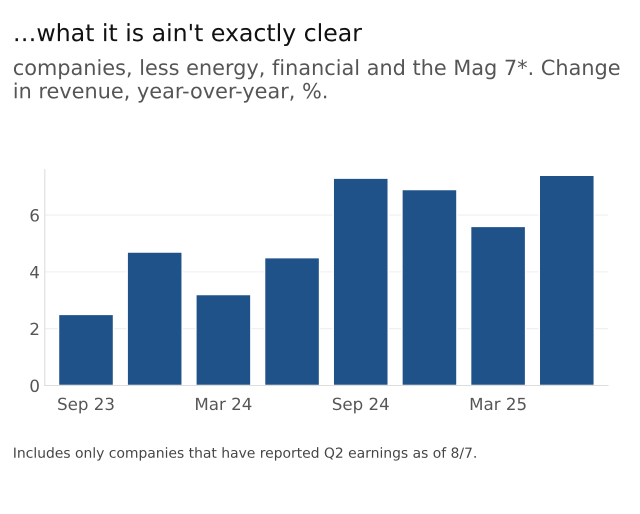 This screenshot has height=514, width=640. I want to click on x-tick-label: Mar 25, so click(498, 404).